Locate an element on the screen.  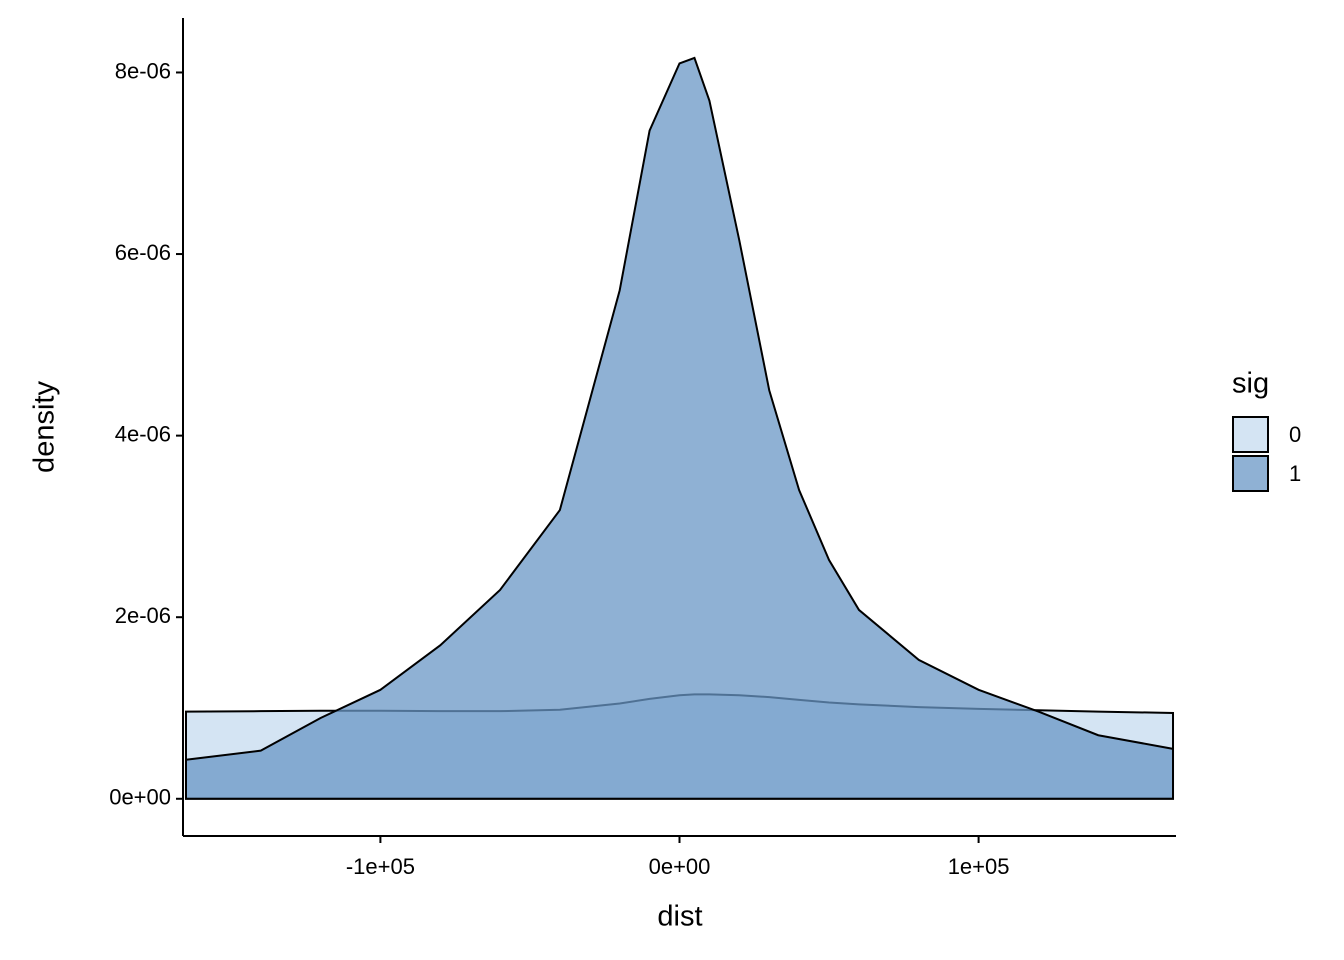
y-tick-label: 4e-06 is located at coordinates (143, 433).